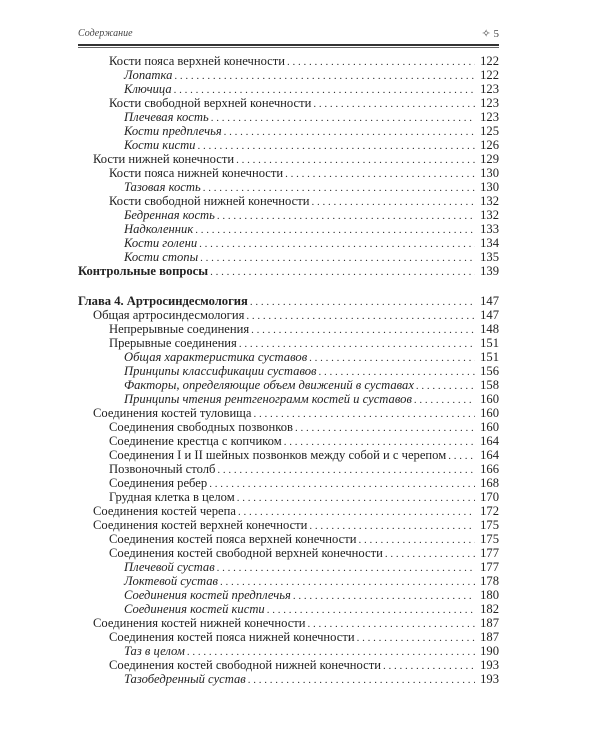 The height and width of the screenshot is (750, 600). Describe the element at coordinates (288, 511) in the screenshot. I see `toc-entry: Соединения костей черепа 172` at that location.